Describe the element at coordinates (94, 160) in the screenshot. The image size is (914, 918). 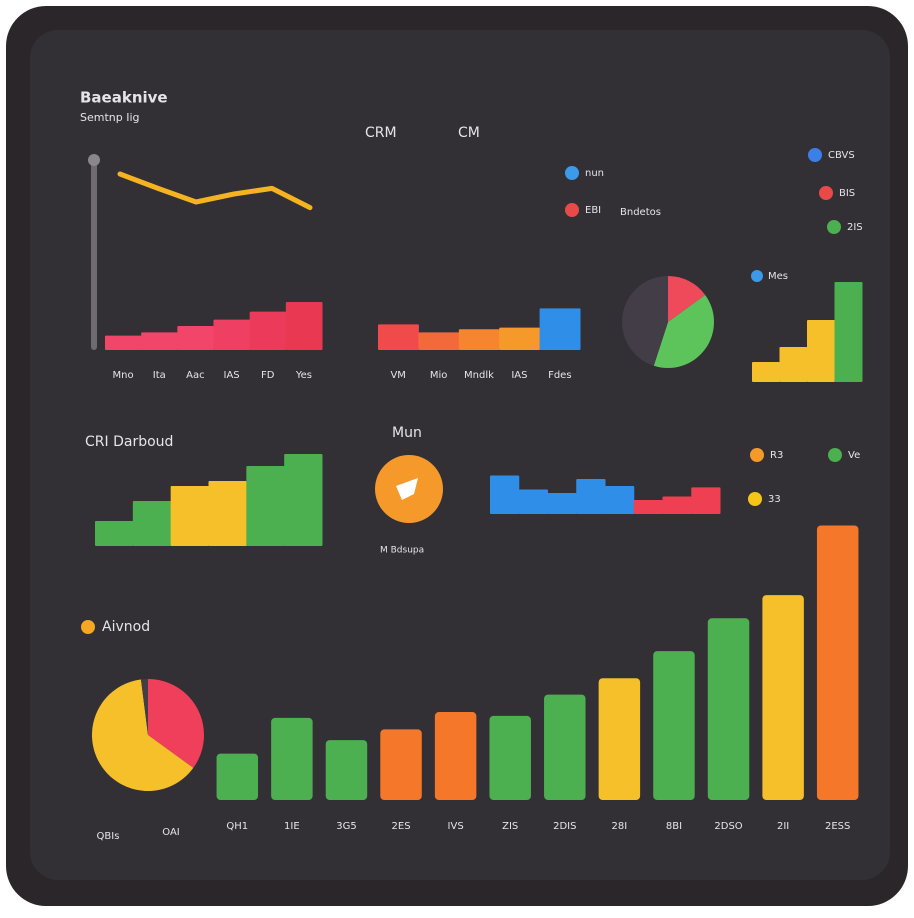
I see `slider-knob` at that location.